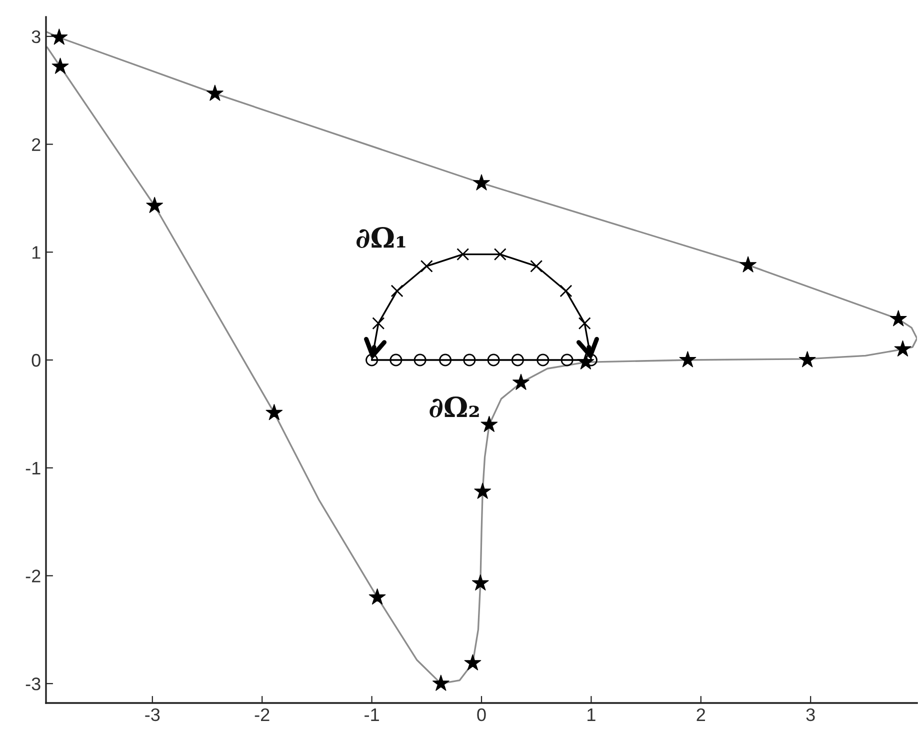  What do you see at coordinates (481, 715) in the screenshot?
I see `x-tick-label: 0` at bounding box center [481, 715].